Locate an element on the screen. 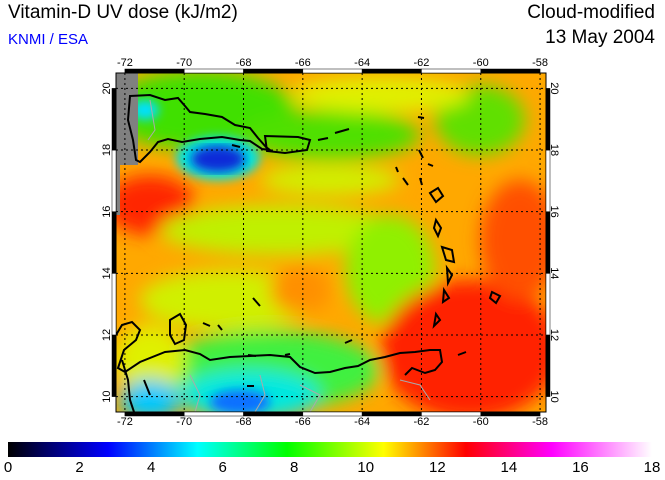 The height and width of the screenshot is (480, 665). lat-tick-label-right: 18 is located at coordinates (554, 150).